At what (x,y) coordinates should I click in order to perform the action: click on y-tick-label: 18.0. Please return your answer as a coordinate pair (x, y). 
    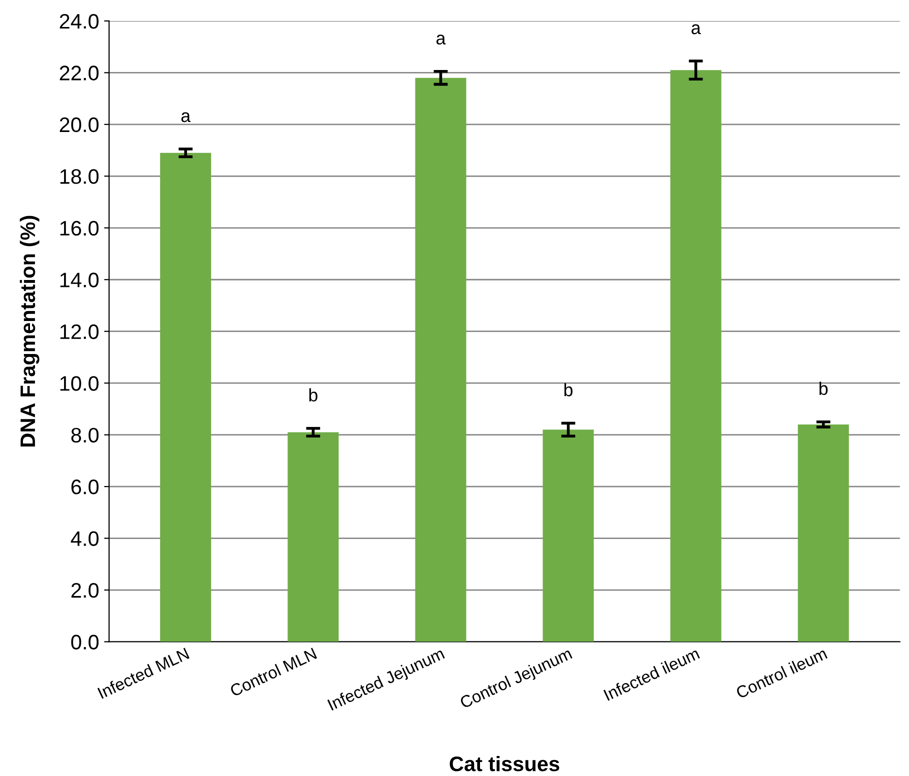
    Looking at the image, I should click on (79, 176).